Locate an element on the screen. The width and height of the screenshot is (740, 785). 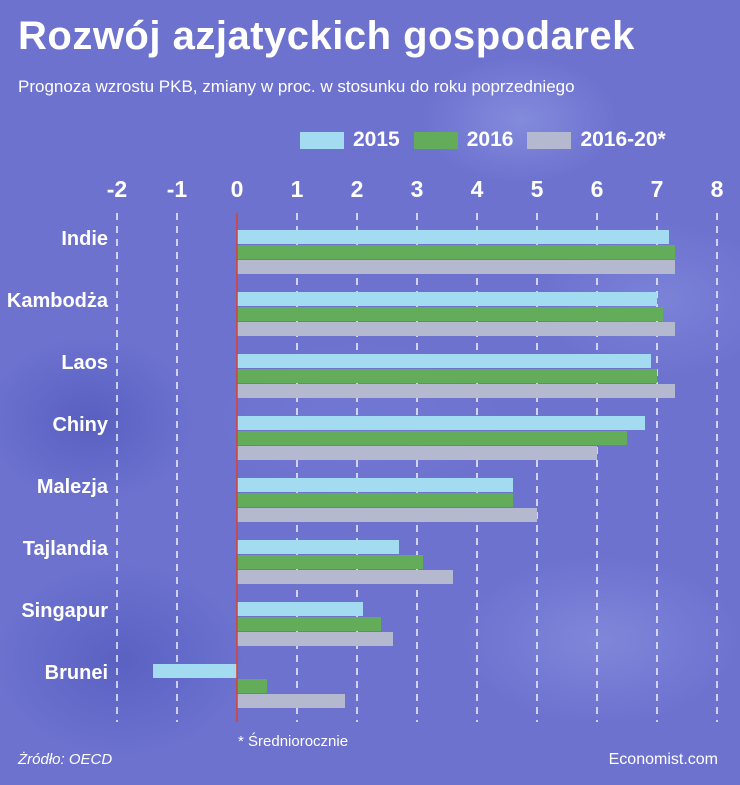
footnote: * Średniorocznie is located at coordinates (293, 741).